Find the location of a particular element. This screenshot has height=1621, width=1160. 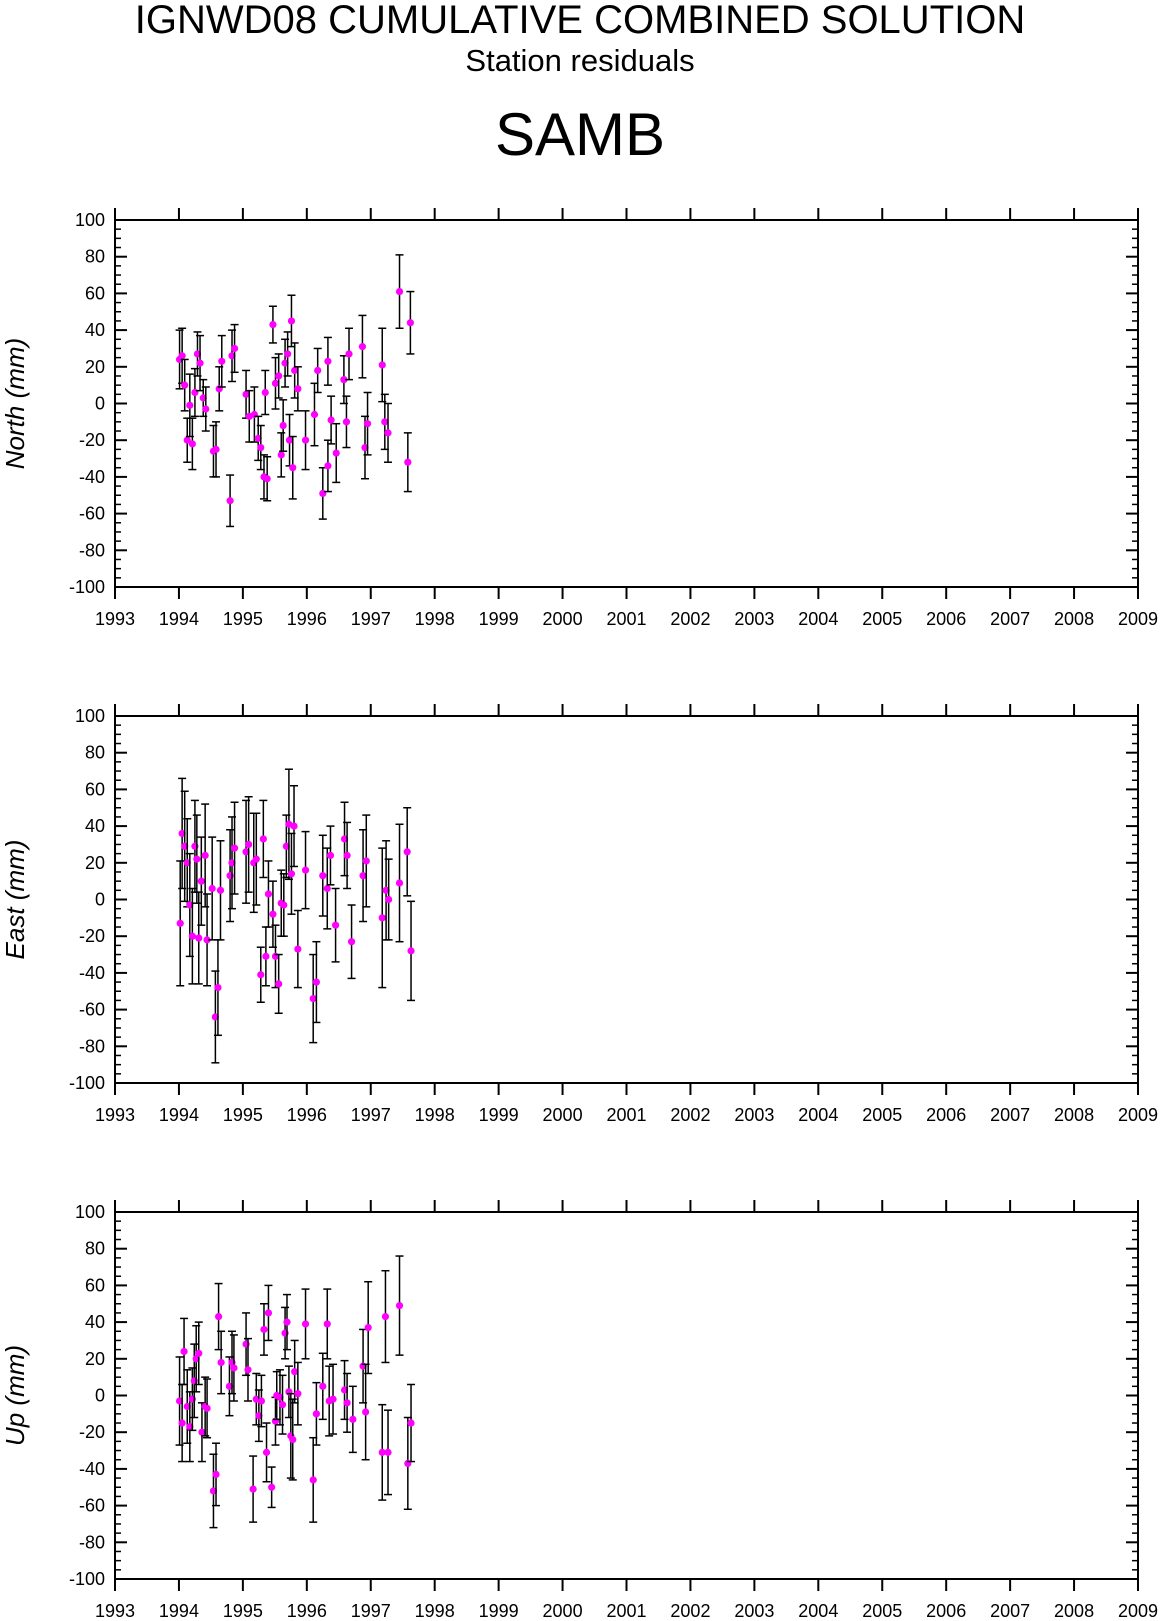

up-x-tick-label: 2005 is located at coordinates (882, 1611).